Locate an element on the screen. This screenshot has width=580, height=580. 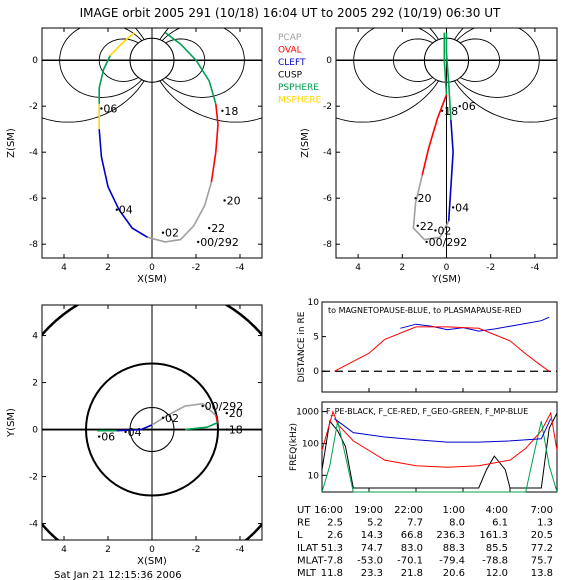
table-cell: -78.8 is located at coordinates (495, 560).